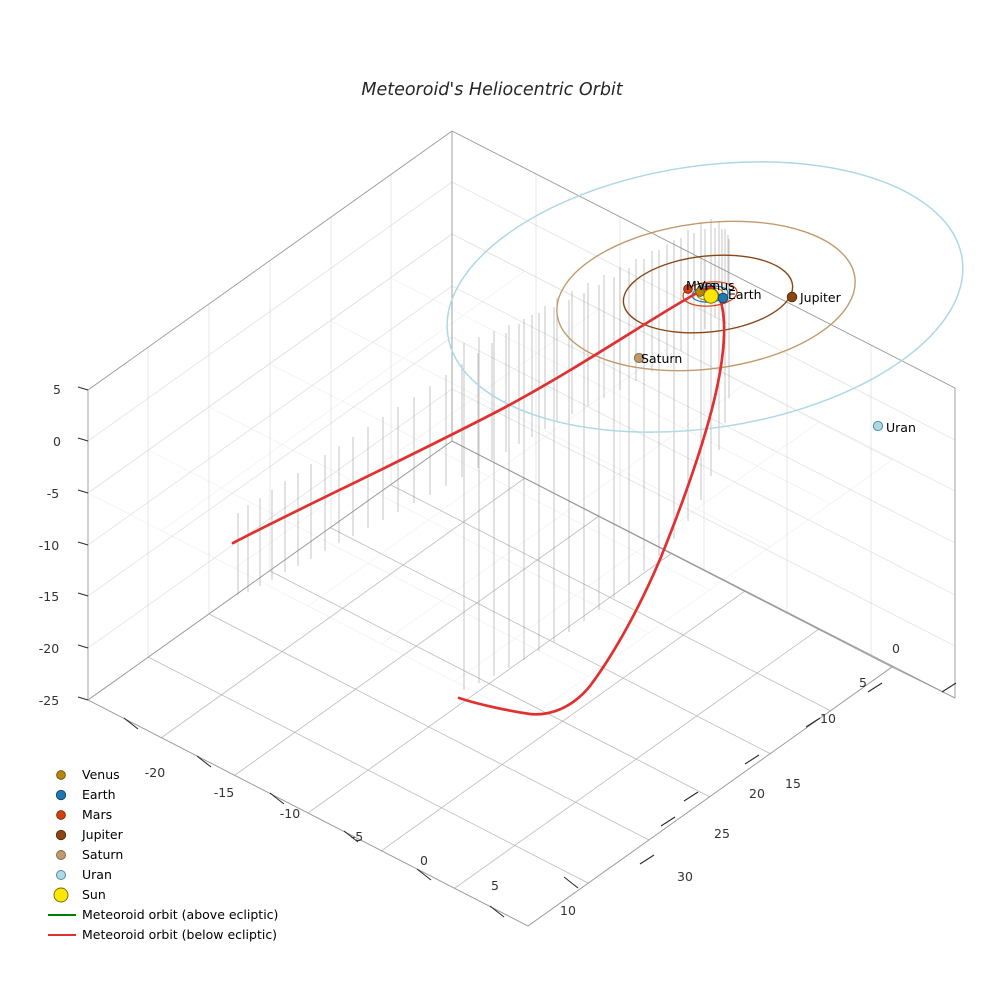 This screenshot has height=984, width=984. What do you see at coordinates (71, 441) in the screenshot?
I see `z-tick-group-1: 0` at bounding box center [71, 441].